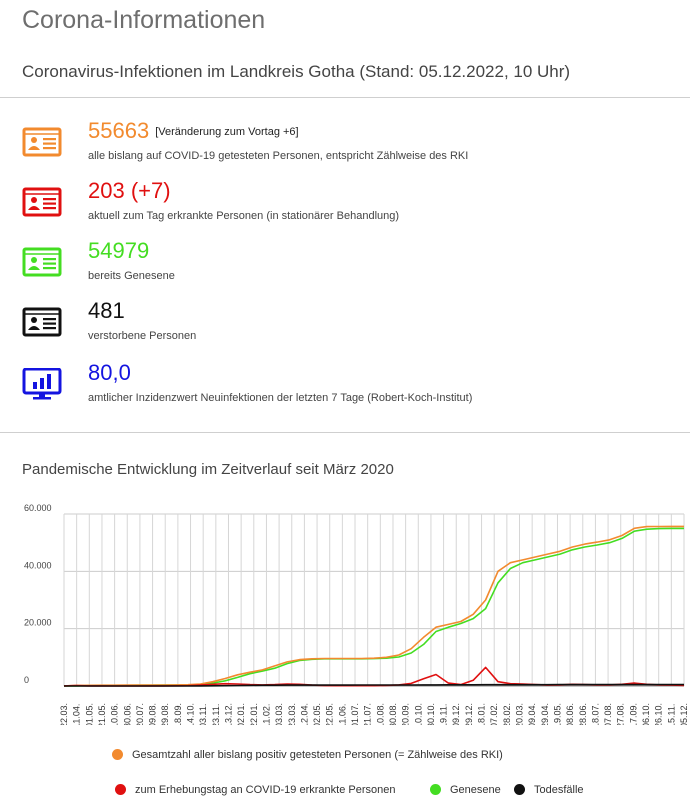  Describe the element at coordinates (671, 714) in the screenshot. I see `x-tick-label: 15.11.` at that location.